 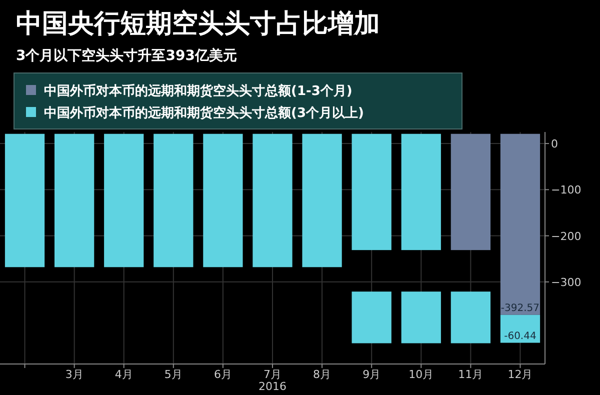 What do you see at coordinates (123, 374) in the screenshot?
I see `x-tick-label: 4月` at bounding box center [123, 374].